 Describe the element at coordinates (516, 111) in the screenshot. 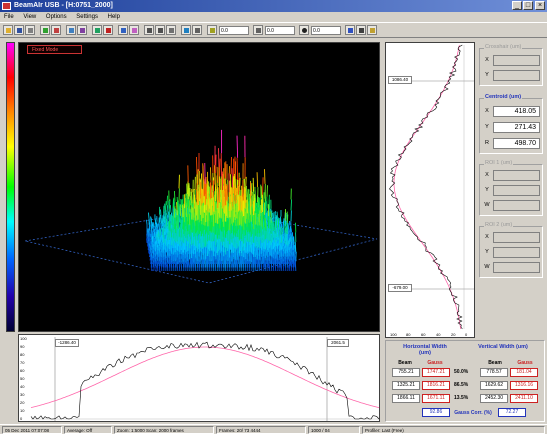

I see `centroid-x-field: 418.05` at that location.